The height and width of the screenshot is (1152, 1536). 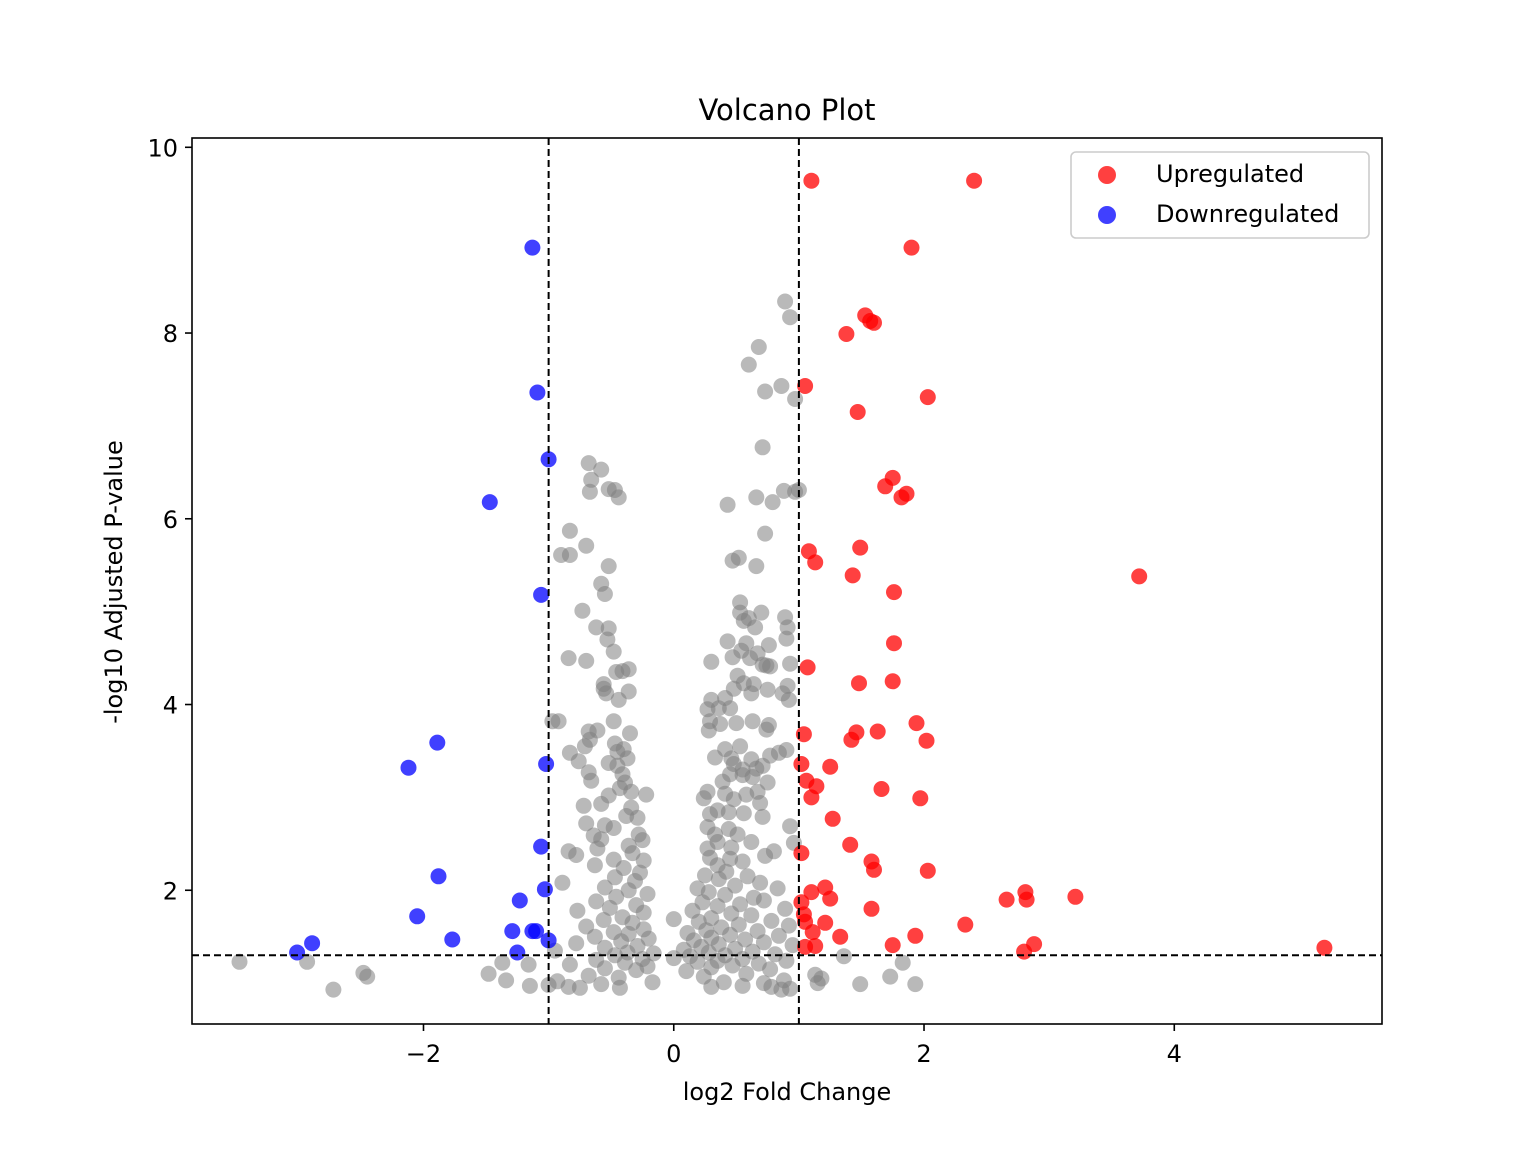 I want to click on chart-title: Volcano Plot, so click(x=786, y=110).